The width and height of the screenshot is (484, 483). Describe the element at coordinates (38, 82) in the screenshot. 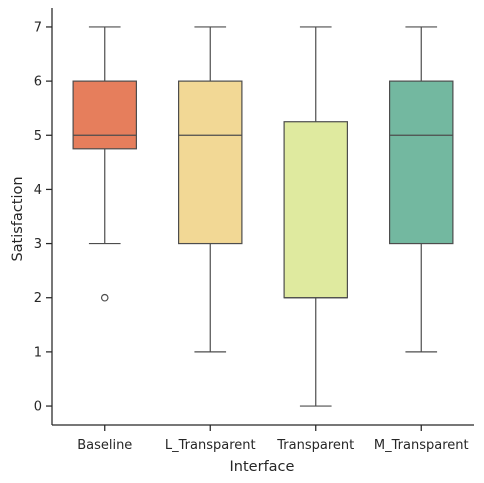

I see `y-tick-label: 6` at that location.